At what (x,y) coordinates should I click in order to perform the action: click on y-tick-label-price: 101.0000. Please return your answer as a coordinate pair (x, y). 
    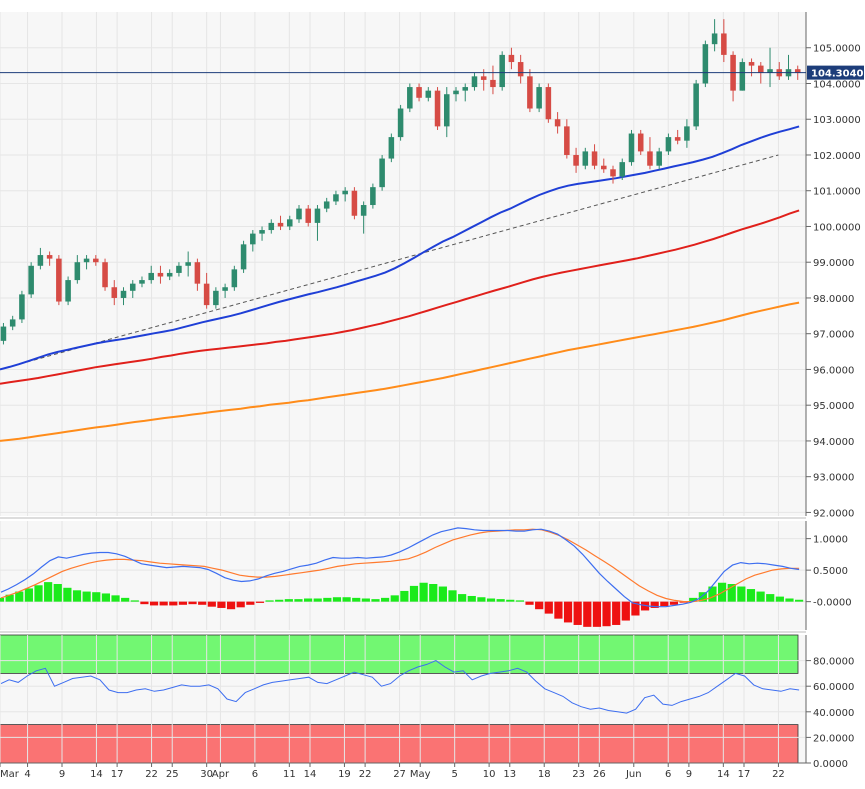
    Looking at the image, I should click on (837, 192).